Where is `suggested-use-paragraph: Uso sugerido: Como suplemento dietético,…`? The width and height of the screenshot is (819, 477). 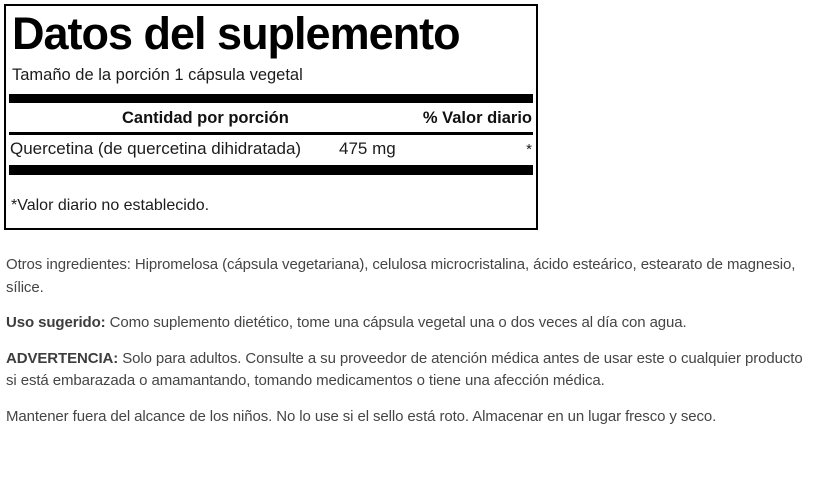 suggested-use-paragraph: Uso sugerido: Como suplemento dietético,… is located at coordinates (406, 323).